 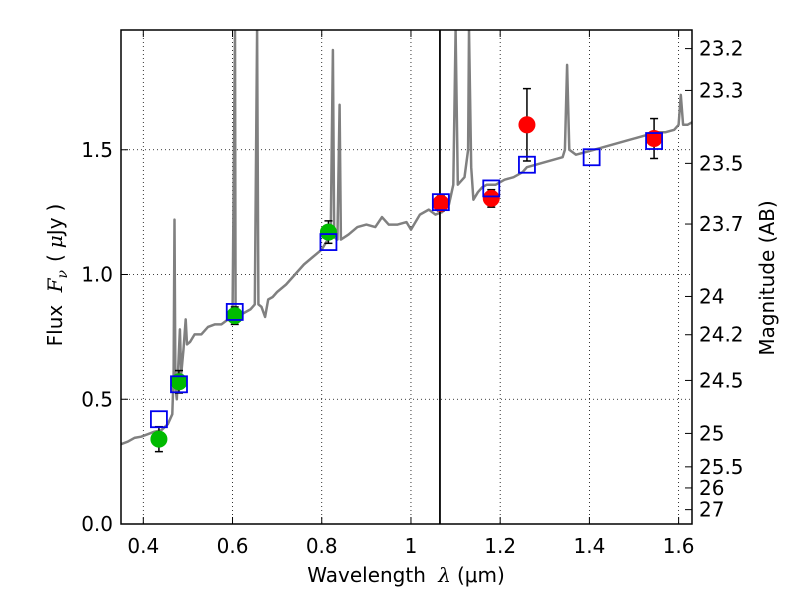 I want to click on y-tick-label: 0.5, so click(x=97, y=399).